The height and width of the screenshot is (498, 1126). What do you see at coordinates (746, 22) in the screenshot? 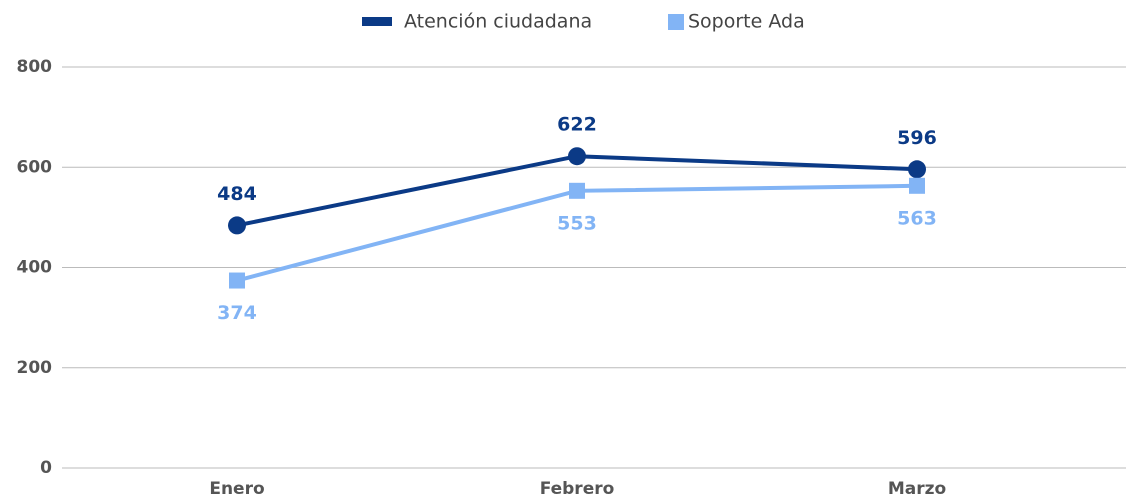
I see `legend-label: Soporte Ada` at bounding box center [746, 22].